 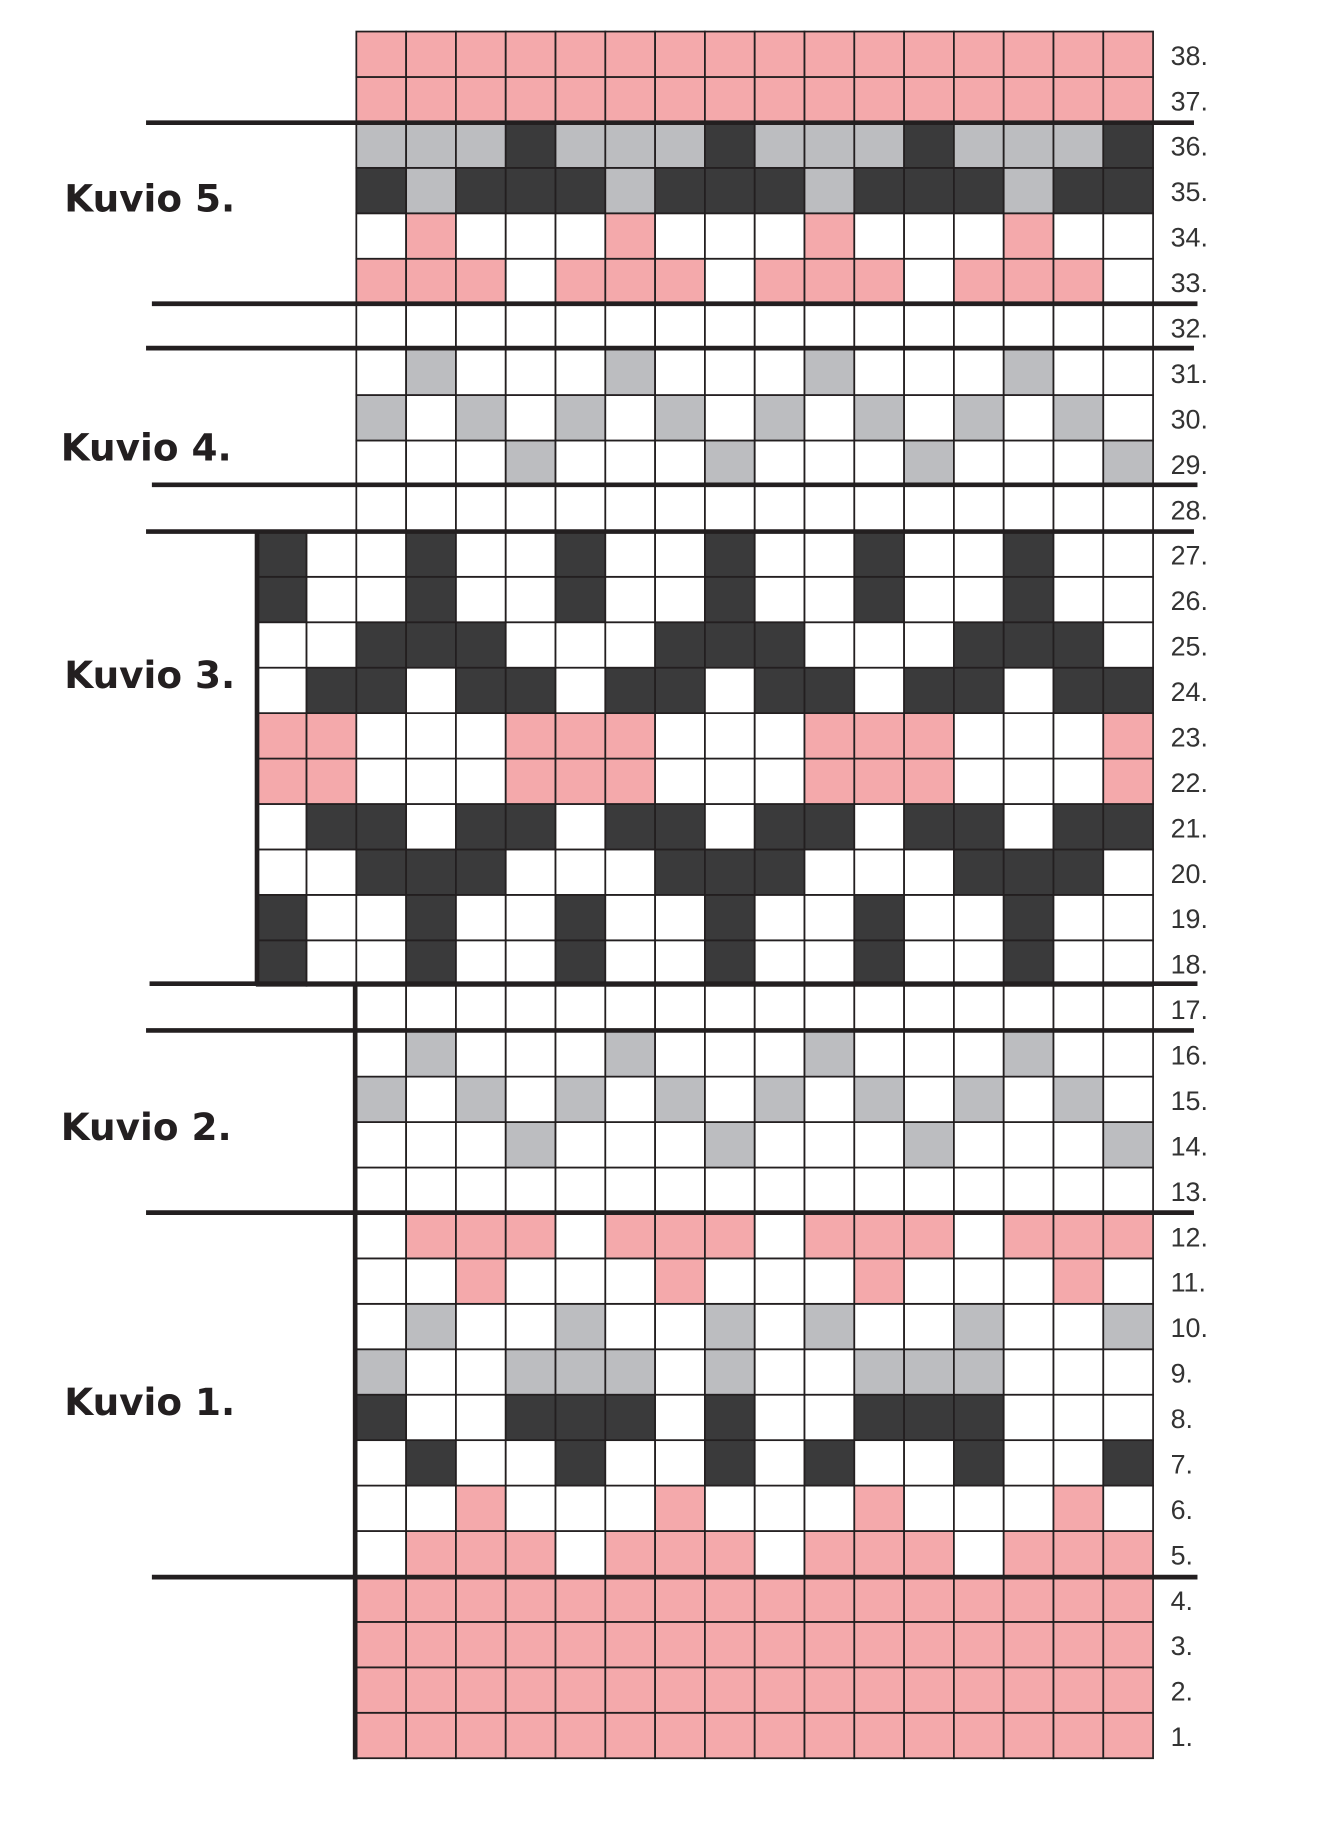 I want to click on row-label: 2., so click(x=1182, y=1692).